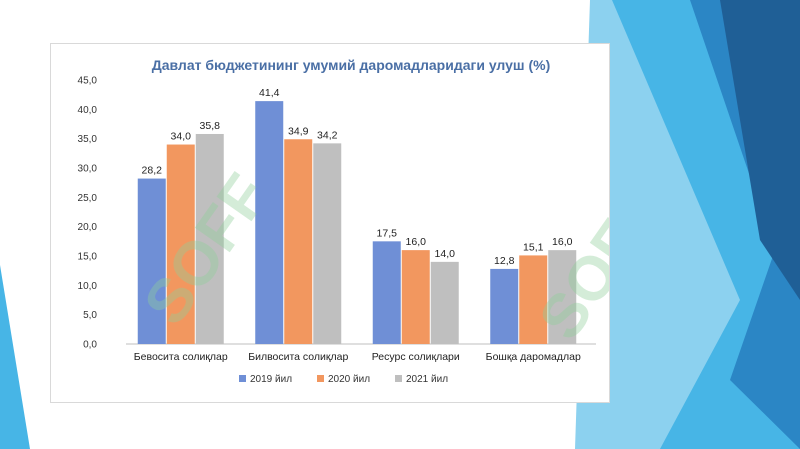 The height and width of the screenshot is (449, 800). What do you see at coordinates (210, 126) in the screenshot?
I see `data-label: 35,8` at bounding box center [210, 126].